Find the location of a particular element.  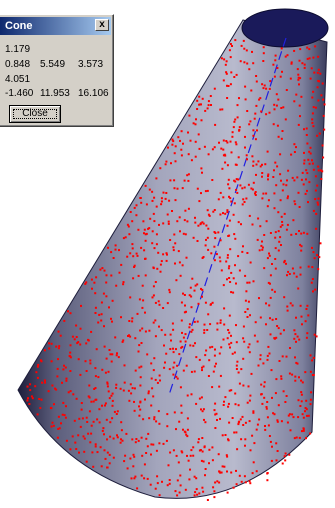

close-button: Close is located at coordinates (35, 114).